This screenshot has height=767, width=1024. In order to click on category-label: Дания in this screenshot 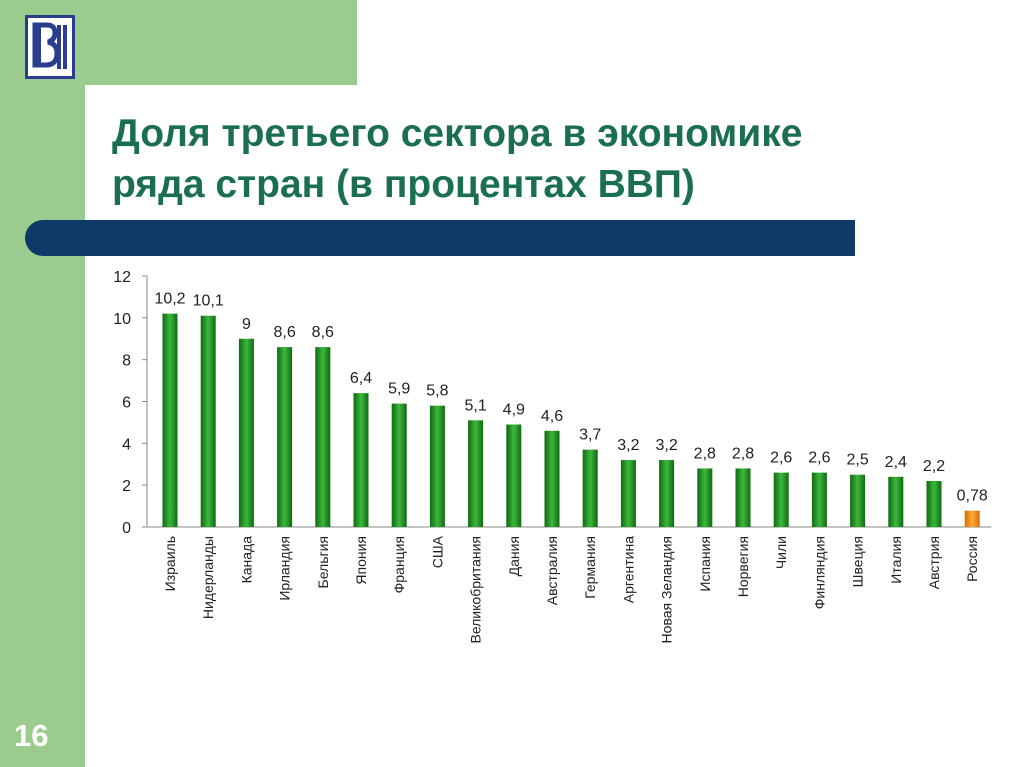, I will do `click(514, 556)`.